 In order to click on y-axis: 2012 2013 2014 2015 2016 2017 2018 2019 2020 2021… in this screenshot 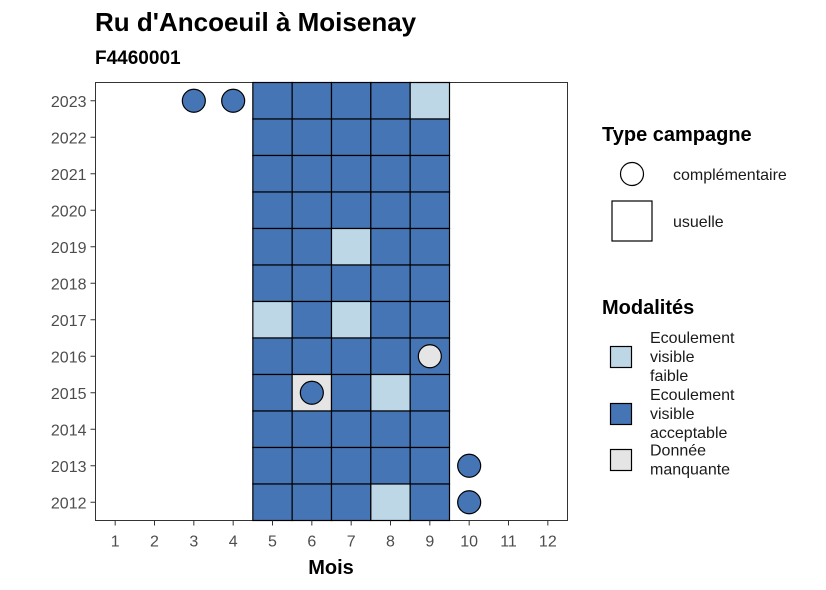, I will do `click(73, 303)`.